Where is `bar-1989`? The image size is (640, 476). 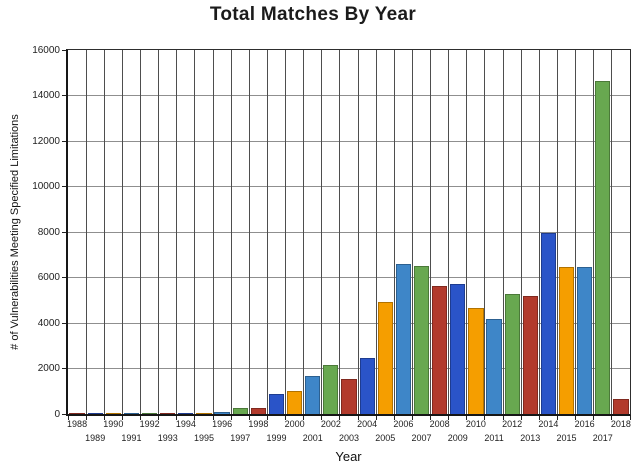 bar-1989 is located at coordinates (95, 413).